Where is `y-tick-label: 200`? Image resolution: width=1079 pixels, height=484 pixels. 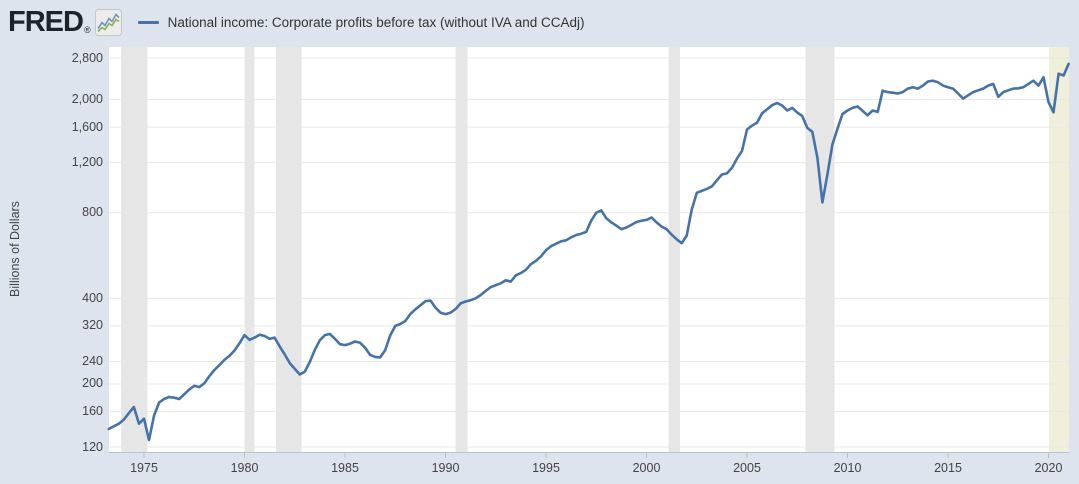
y-tick-label: 200 is located at coordinates (92, 383).